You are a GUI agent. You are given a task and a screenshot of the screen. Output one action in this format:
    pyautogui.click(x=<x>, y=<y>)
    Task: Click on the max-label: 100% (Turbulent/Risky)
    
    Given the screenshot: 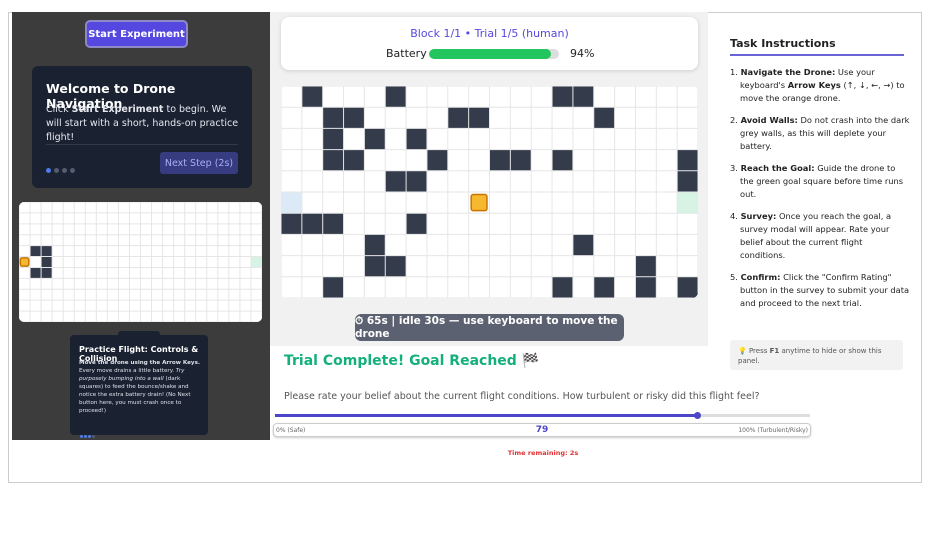 What is the action you would take?
    pyautogui.click(x=773, y=430)
    